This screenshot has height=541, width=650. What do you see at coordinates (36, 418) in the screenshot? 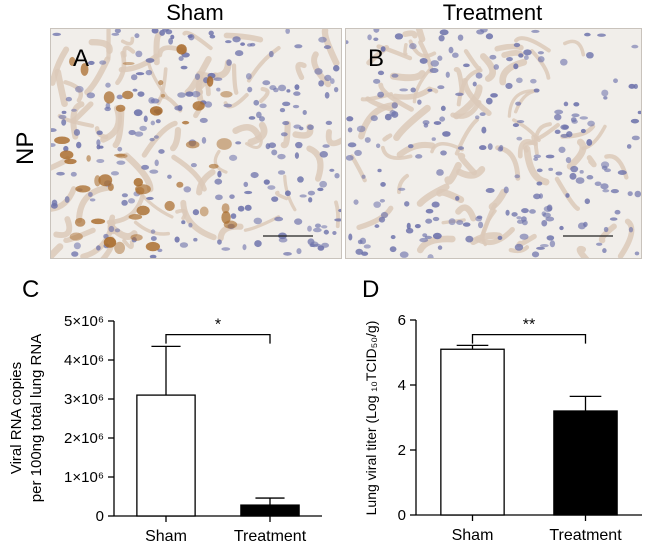
I see `y-axis-label-line2: per 100ng total lung RNA` at bounding box center [36, 418].